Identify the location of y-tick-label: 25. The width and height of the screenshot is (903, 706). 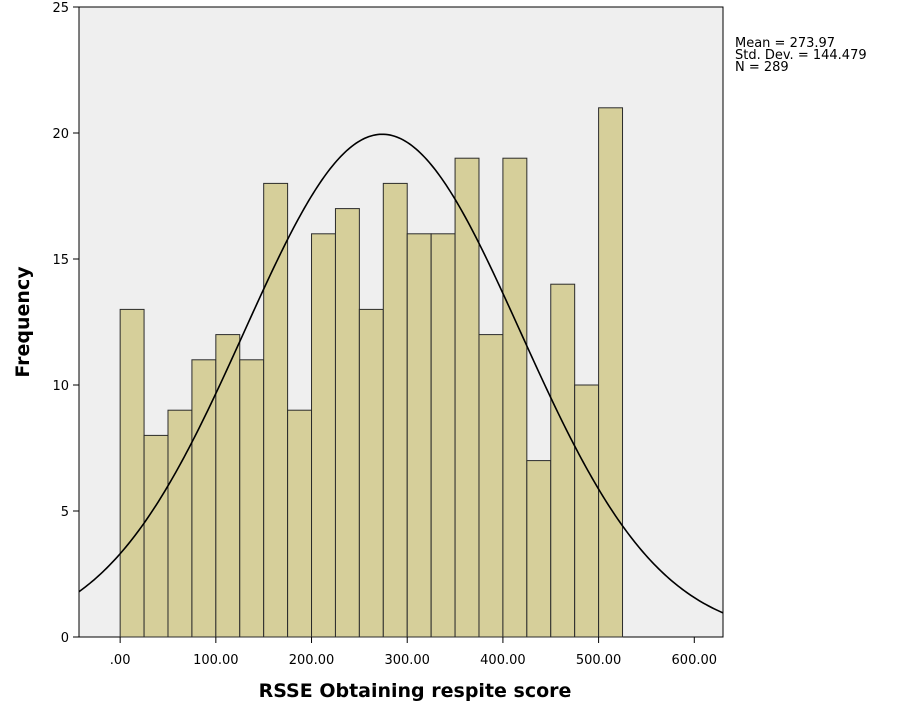
(60, 8).